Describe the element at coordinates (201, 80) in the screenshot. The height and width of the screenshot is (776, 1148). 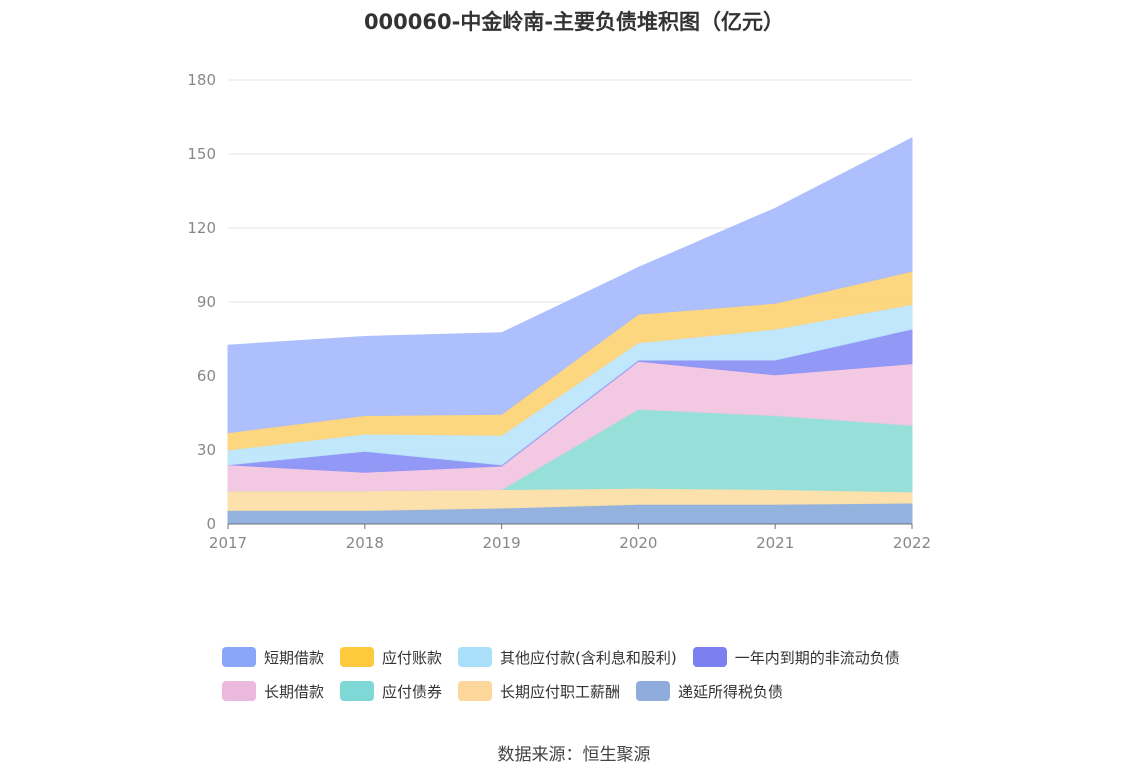
I see `y-tick-label: 180` at that location.